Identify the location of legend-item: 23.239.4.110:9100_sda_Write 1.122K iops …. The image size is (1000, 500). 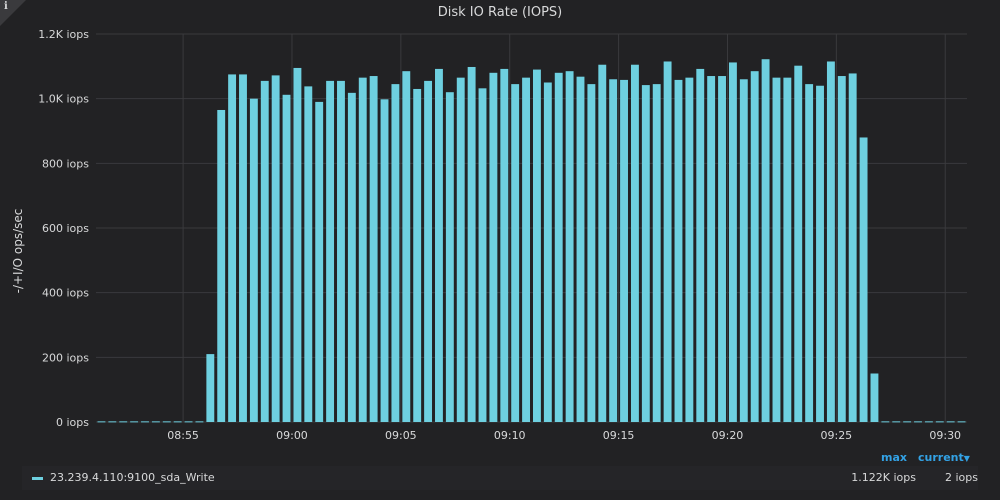
(500, 478).